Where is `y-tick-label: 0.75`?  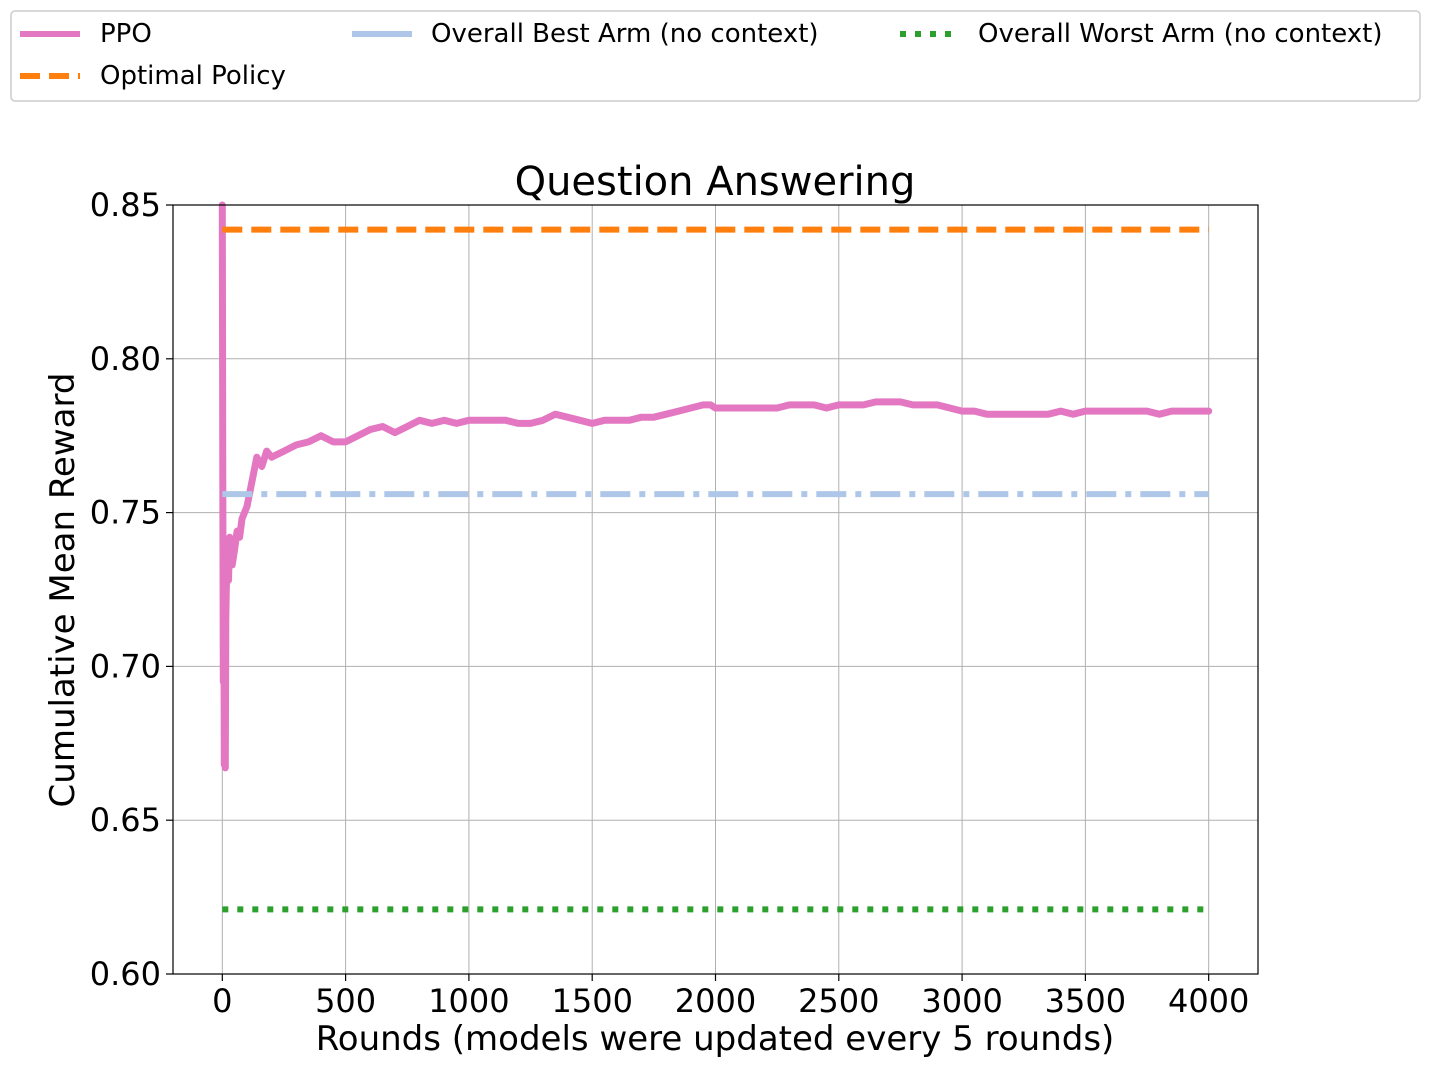
y-tick-label: 0.75 is located at coordinates (125, 513).